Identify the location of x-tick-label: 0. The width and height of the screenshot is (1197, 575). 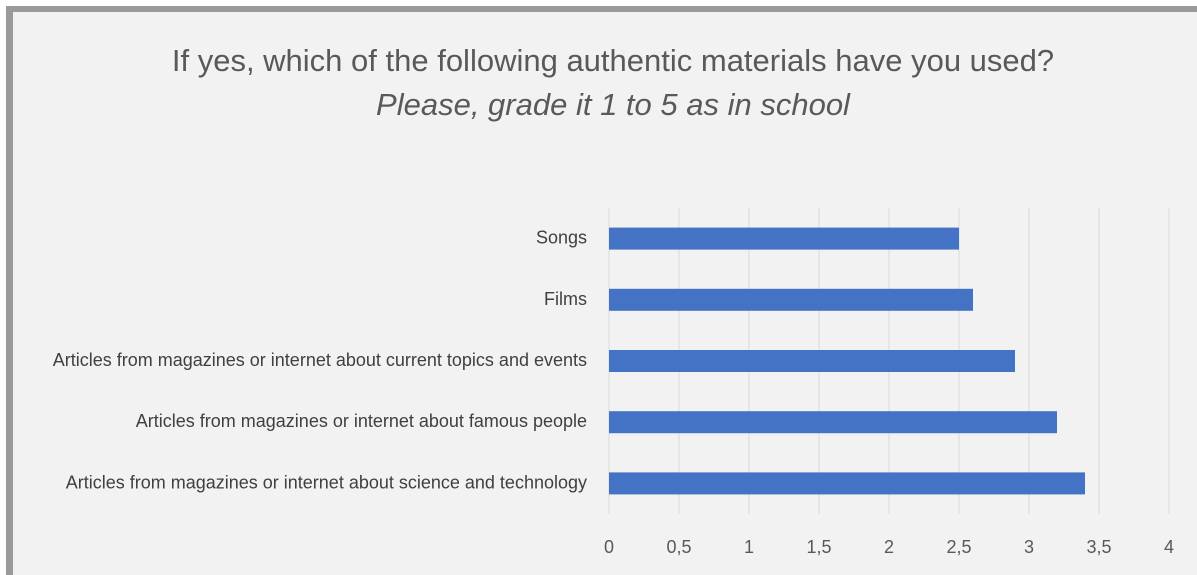
(609, 547).